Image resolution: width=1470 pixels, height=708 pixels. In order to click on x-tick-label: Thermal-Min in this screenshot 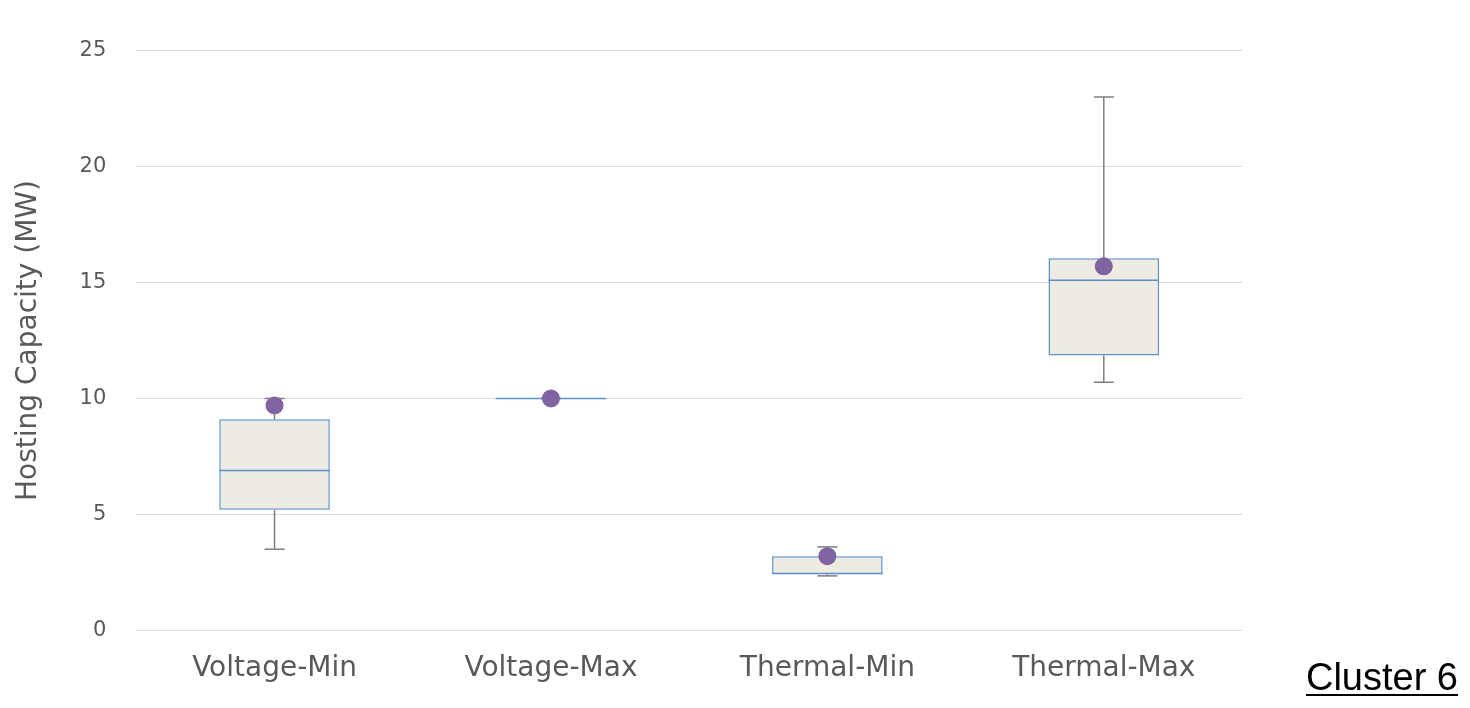, I will do `click(826, 667)`.